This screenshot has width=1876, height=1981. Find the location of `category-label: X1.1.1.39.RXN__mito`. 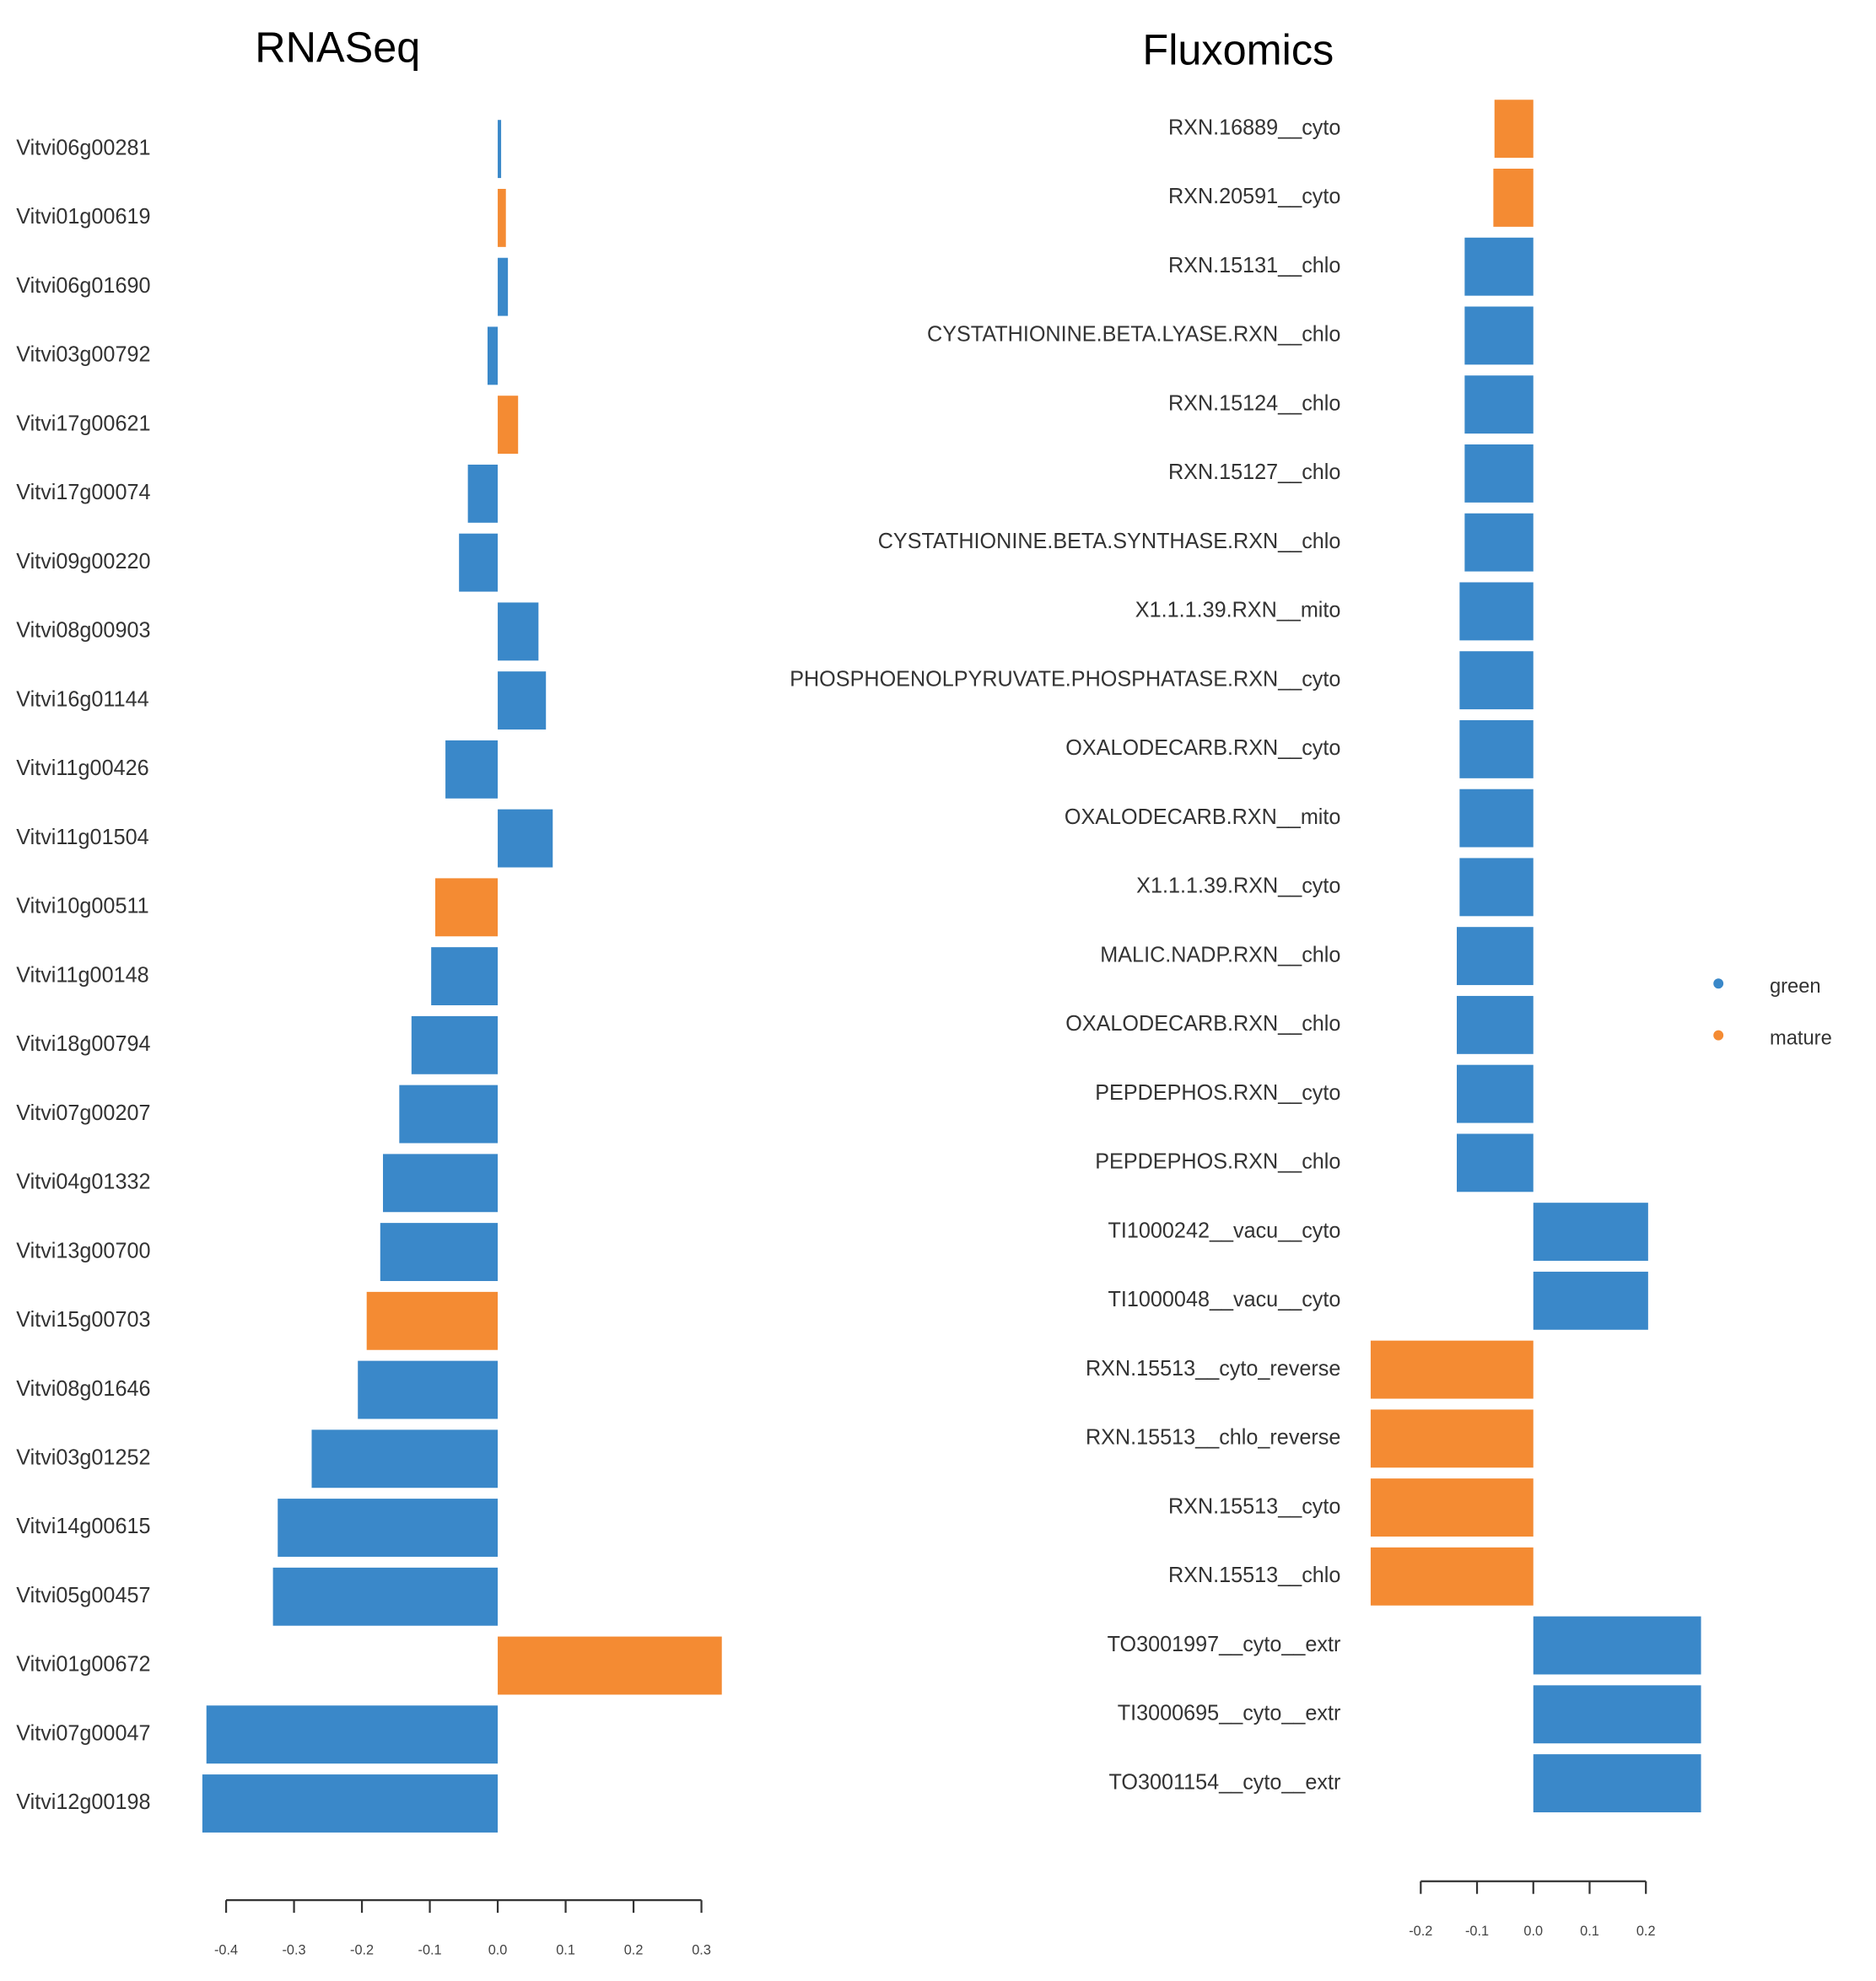

category-label: X1.1.1.39.RXN__mito is located at coordinates (1238, 610).